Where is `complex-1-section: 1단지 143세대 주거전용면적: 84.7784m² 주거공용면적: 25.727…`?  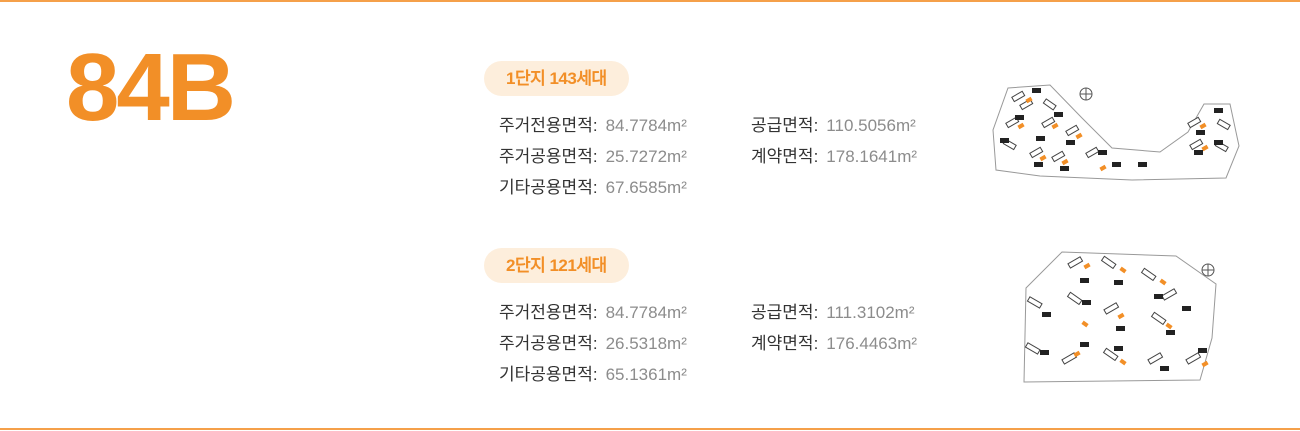 complex-1-section: 1단지 143세대 주거전용면적: 84.7784m² 주거공용면적: 25.727… is located at coordinates (734, 143).